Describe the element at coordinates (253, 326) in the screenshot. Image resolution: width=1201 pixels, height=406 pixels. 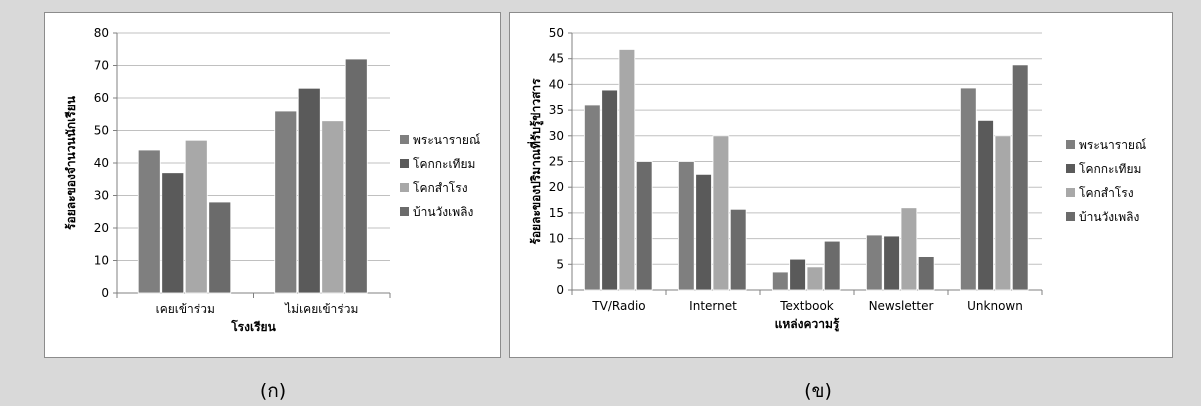
I see `x-axis-label: โรงเรียน` at that location.